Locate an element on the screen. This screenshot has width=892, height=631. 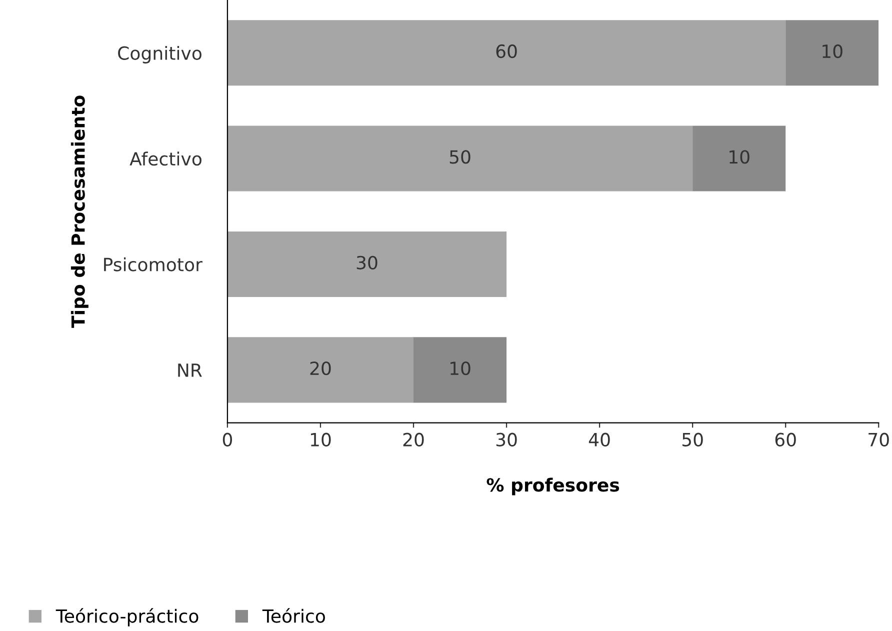
x-tick-label: 50 is located at coordinates (692, 439).